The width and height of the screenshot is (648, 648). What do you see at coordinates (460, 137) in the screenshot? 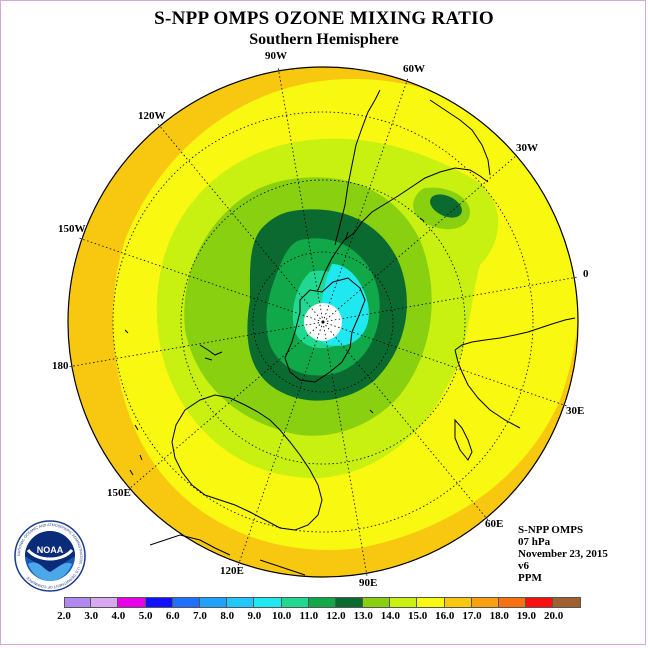
I see `south-america-north` at bounding box center [460, 137].